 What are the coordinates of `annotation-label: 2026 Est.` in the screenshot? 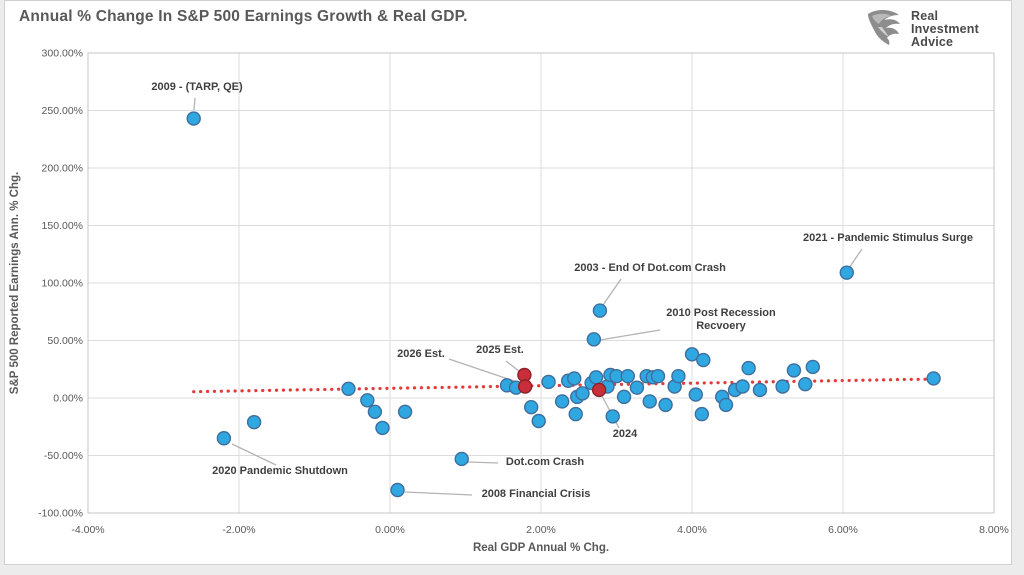 It's located at (421, 354).